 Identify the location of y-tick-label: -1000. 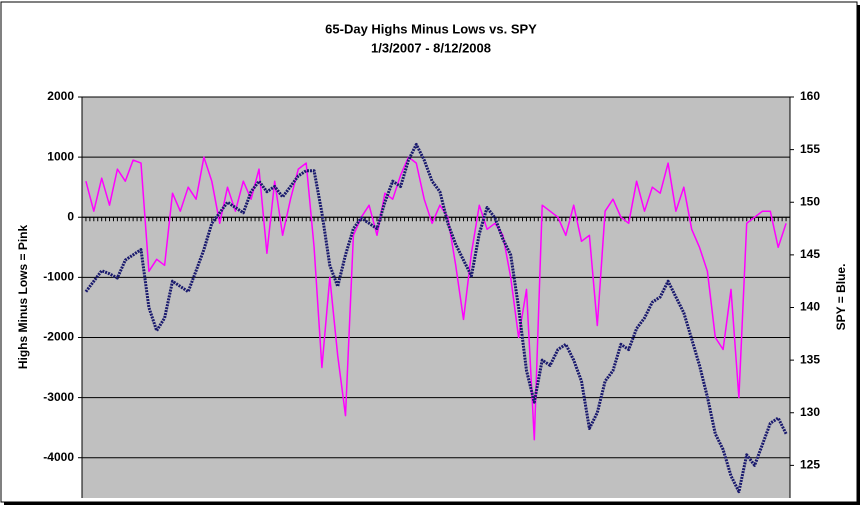
(58, 277).